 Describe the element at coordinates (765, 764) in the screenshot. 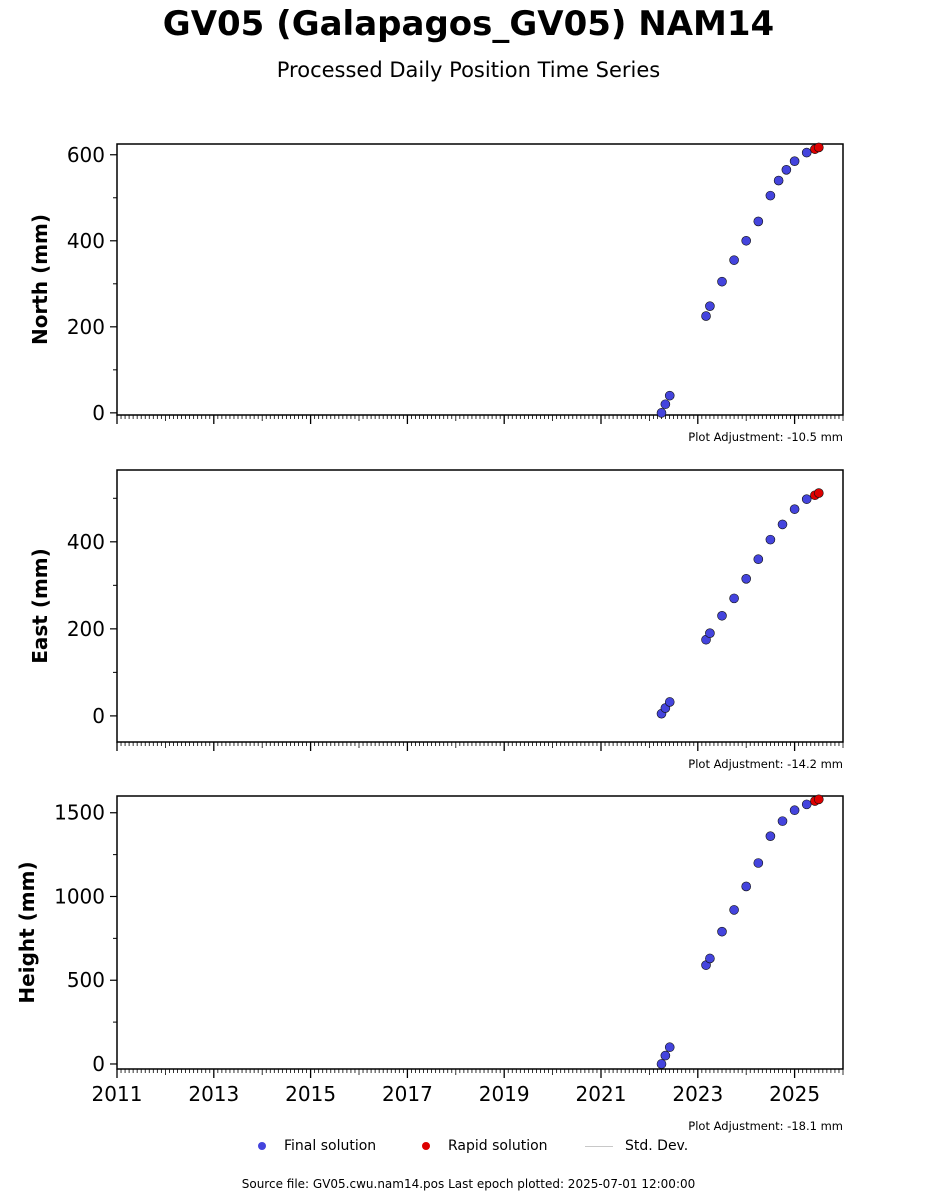

I see `plot-adjustment-note: Plot Adjustment: -14.2 mm` at that location.